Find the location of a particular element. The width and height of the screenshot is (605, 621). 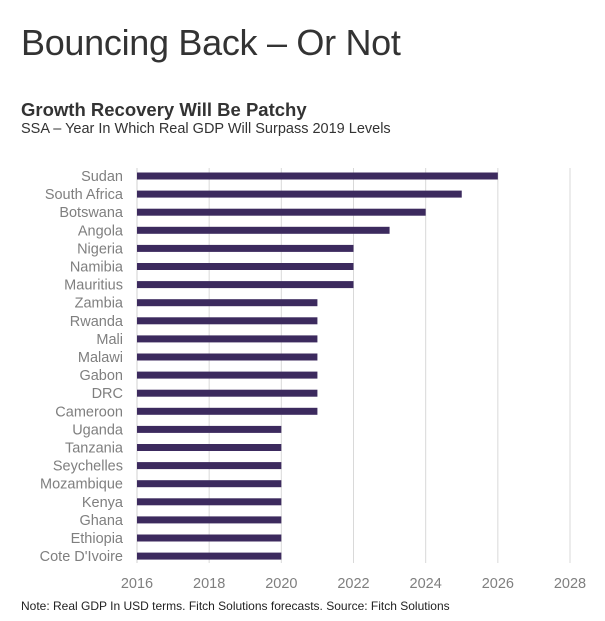

category-label: Uganda is located at coordinates (98, 430).